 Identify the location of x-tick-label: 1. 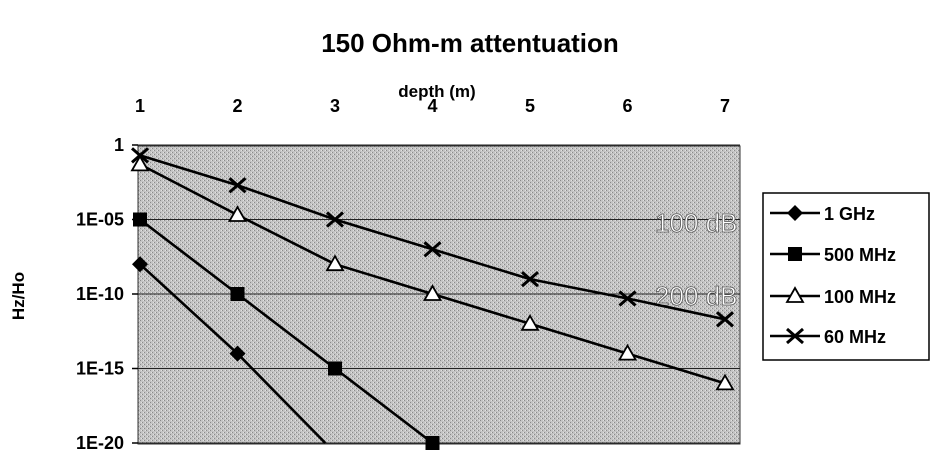
(140, 106).